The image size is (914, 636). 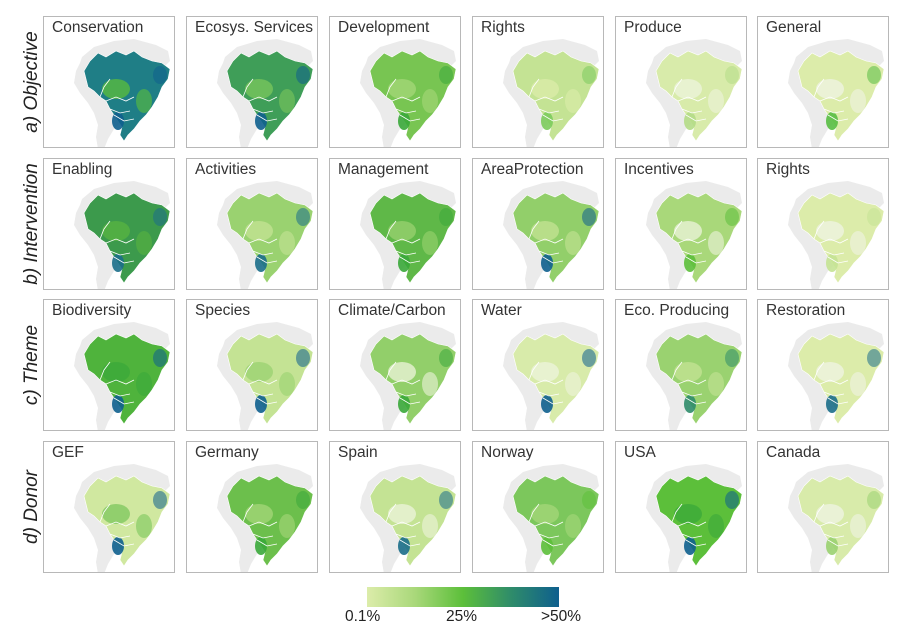 What do you see at coordinates (98, 27) in the screenshot?
I see `panel-title: Conservation` at bounding box center [98, 27].